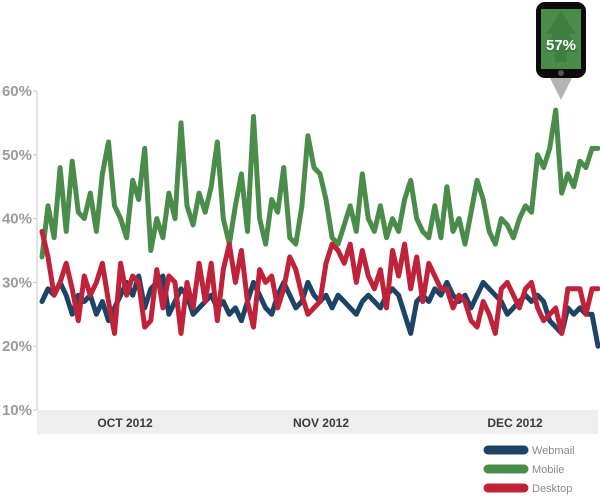 The image size is (600, 500). What do you see at coordinates (552, 489) in the screenshot?
I see `legend-label-desktop: Desktop` at bounding box center [552, 489].